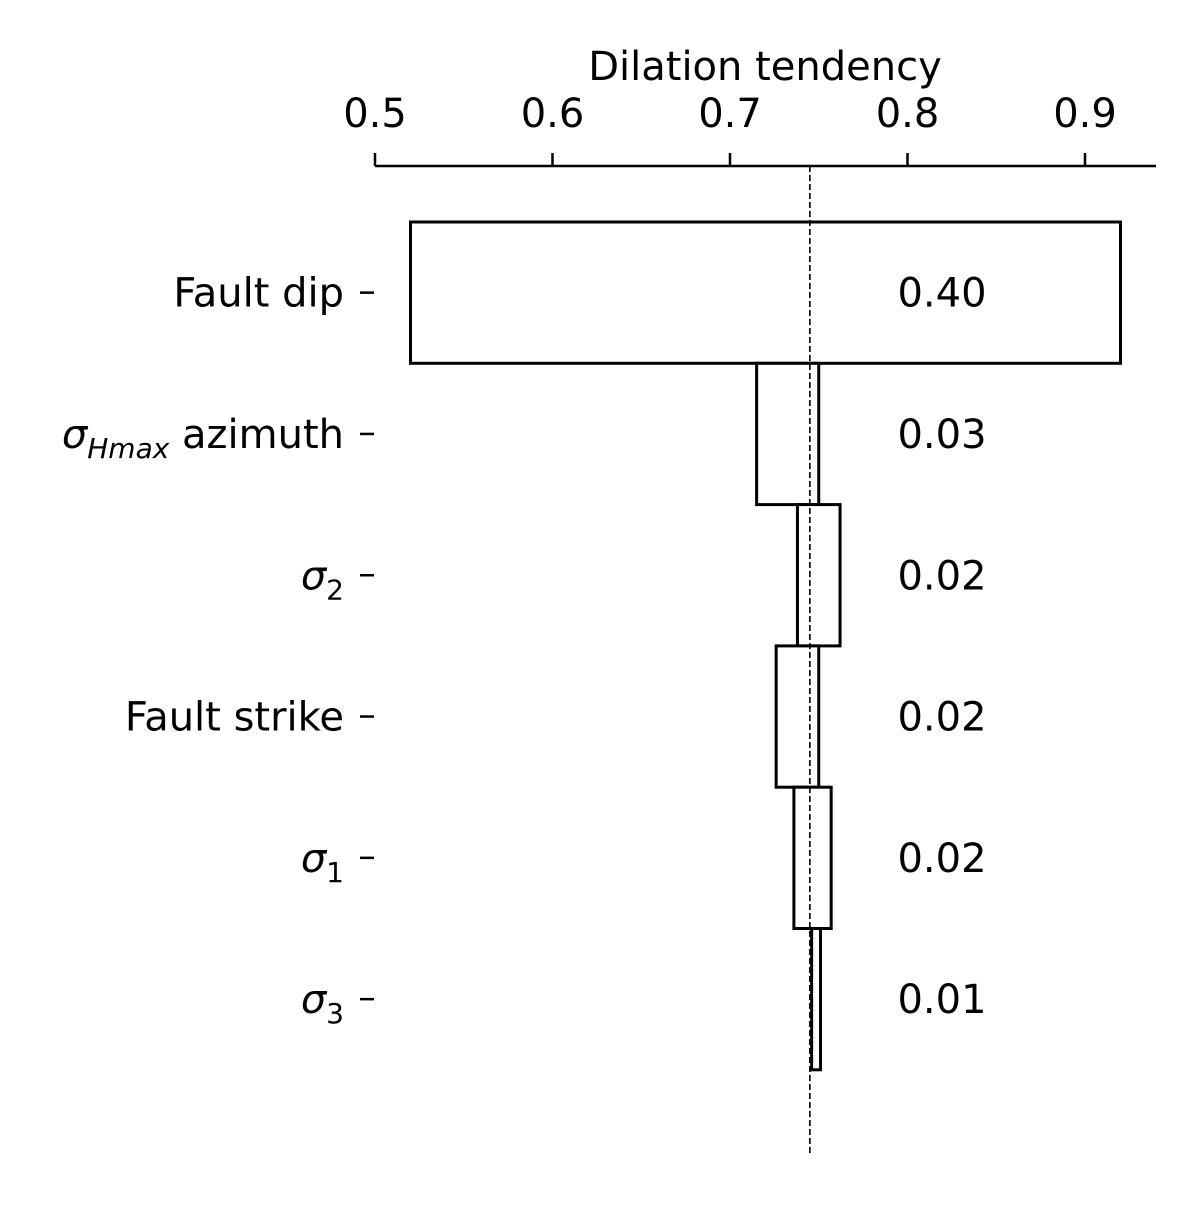 Image resolution: width=1200 pixels, height=1205 pixels. Describe the element at coordinates (941, 435) in the screenshot. I see `value-label: 0.03` at that location.